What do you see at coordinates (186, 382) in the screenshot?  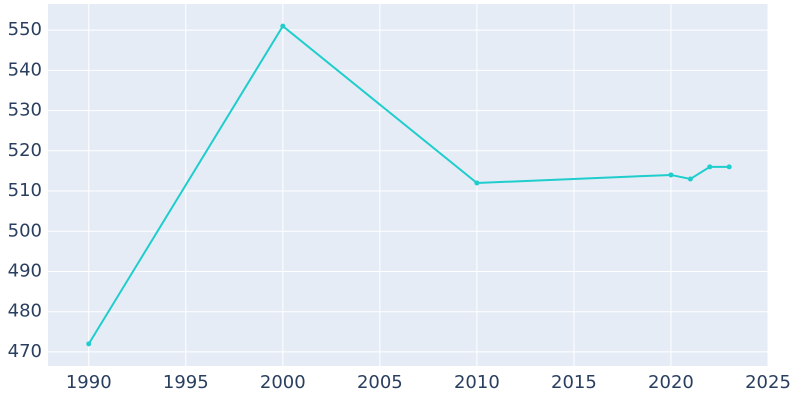 I see `x-tick-label: 1995` at bounding box center [186, 382].